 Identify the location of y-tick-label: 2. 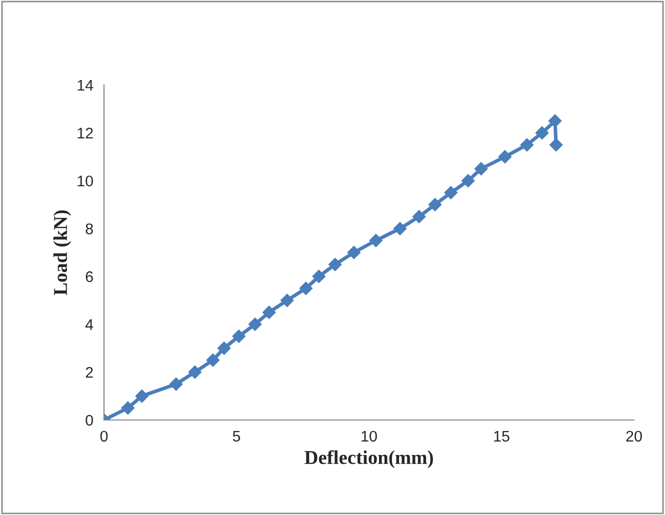
(89, 372).